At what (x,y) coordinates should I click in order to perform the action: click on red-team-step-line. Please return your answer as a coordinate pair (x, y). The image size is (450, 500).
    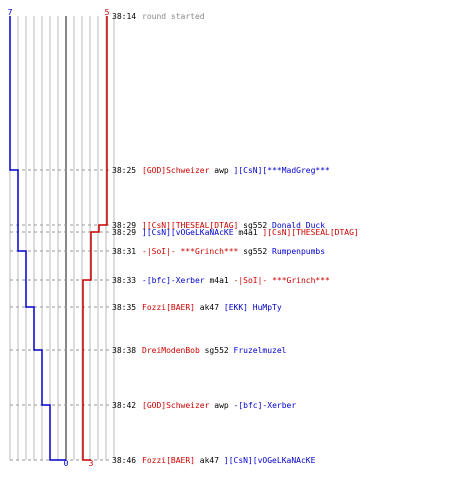
    Looking at the image, I should click on (95, 238).